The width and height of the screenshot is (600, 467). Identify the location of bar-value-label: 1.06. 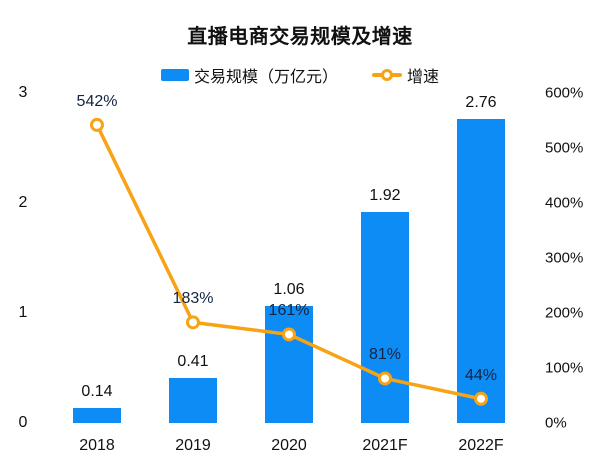
(289, 290).